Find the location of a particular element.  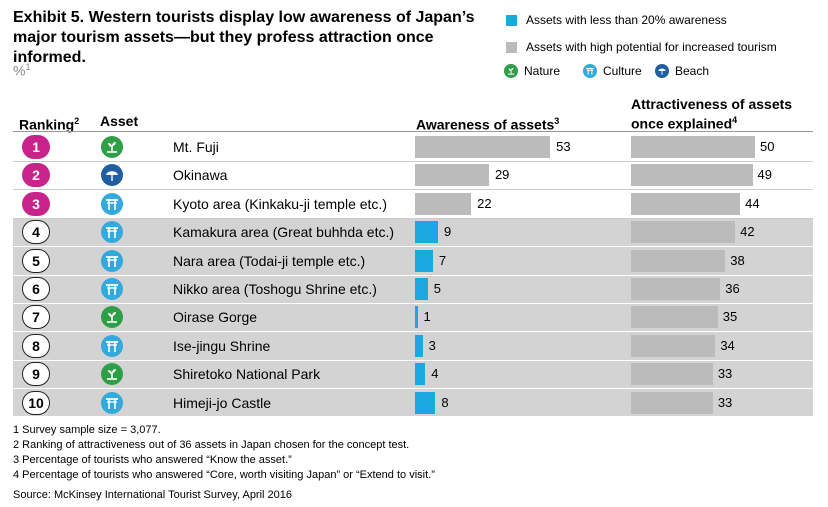

awareness-value: 7 is located at coordinates (442, 260).